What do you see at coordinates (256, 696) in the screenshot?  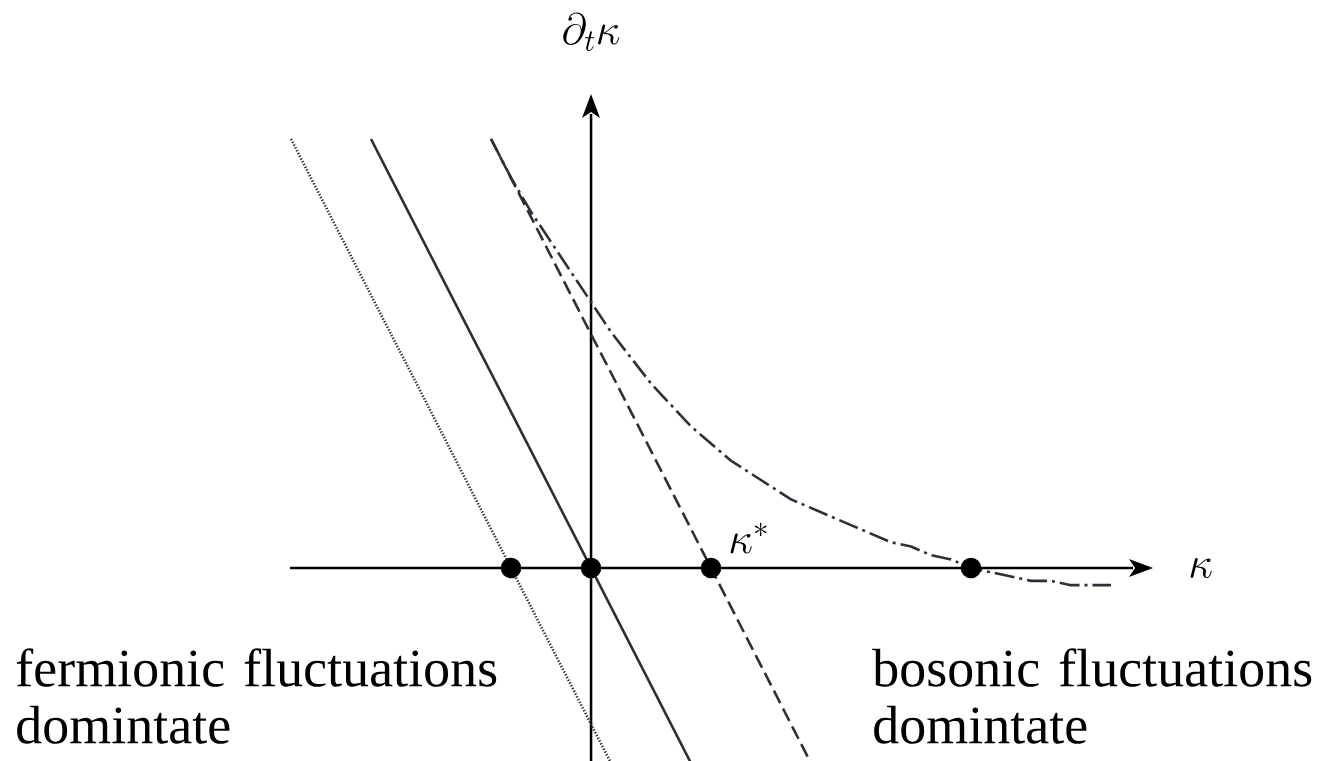 I see `annotation: fermionic fluctuations domintate` at bounding box center [256, 696].